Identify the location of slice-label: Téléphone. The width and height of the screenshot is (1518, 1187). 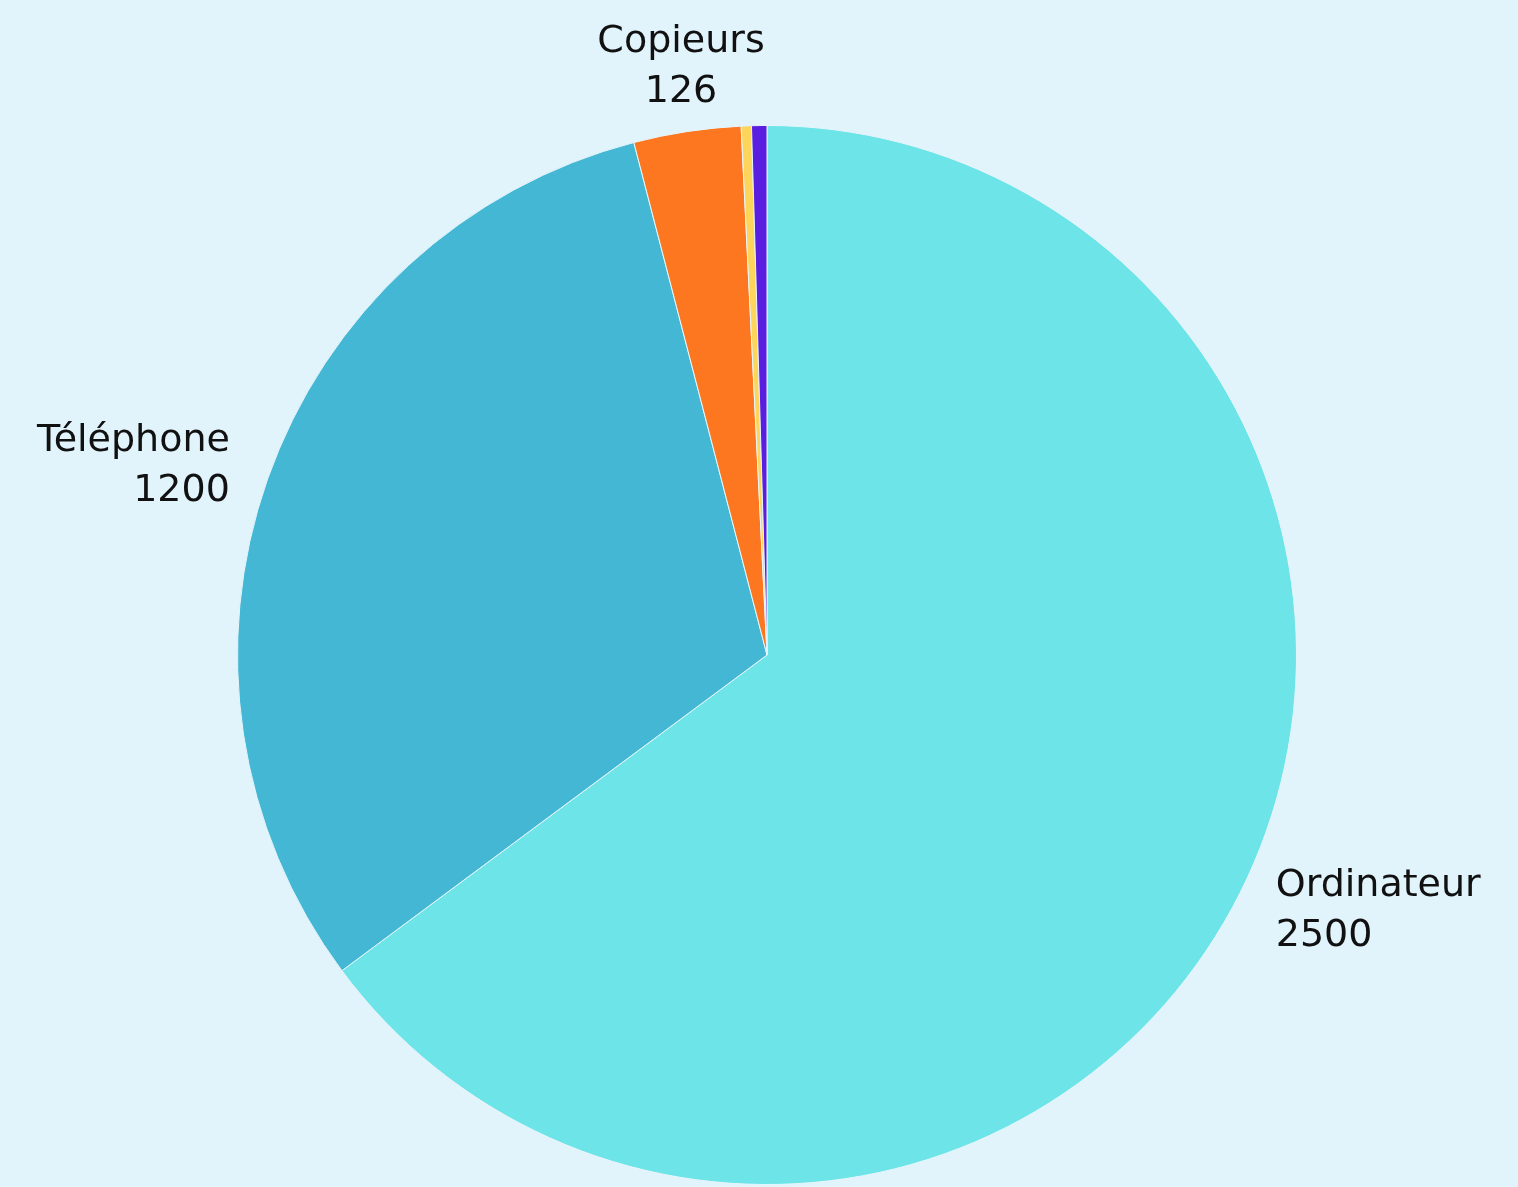
(132, 437).